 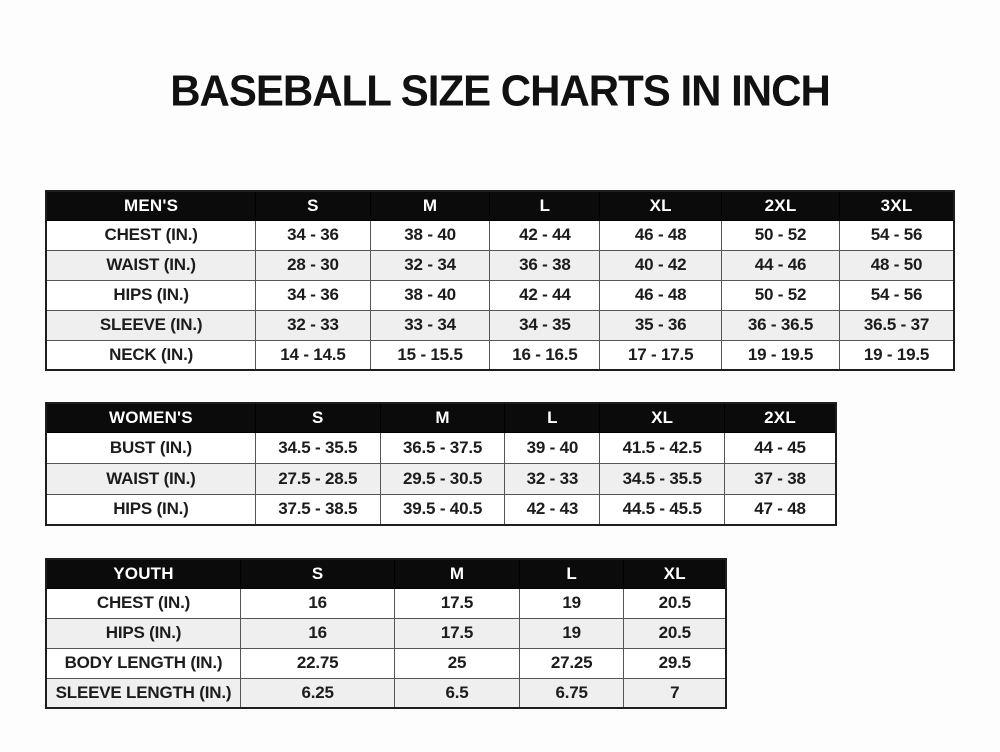 I want to click on size-value-cell: 27.25, so click(x=571, y=663).